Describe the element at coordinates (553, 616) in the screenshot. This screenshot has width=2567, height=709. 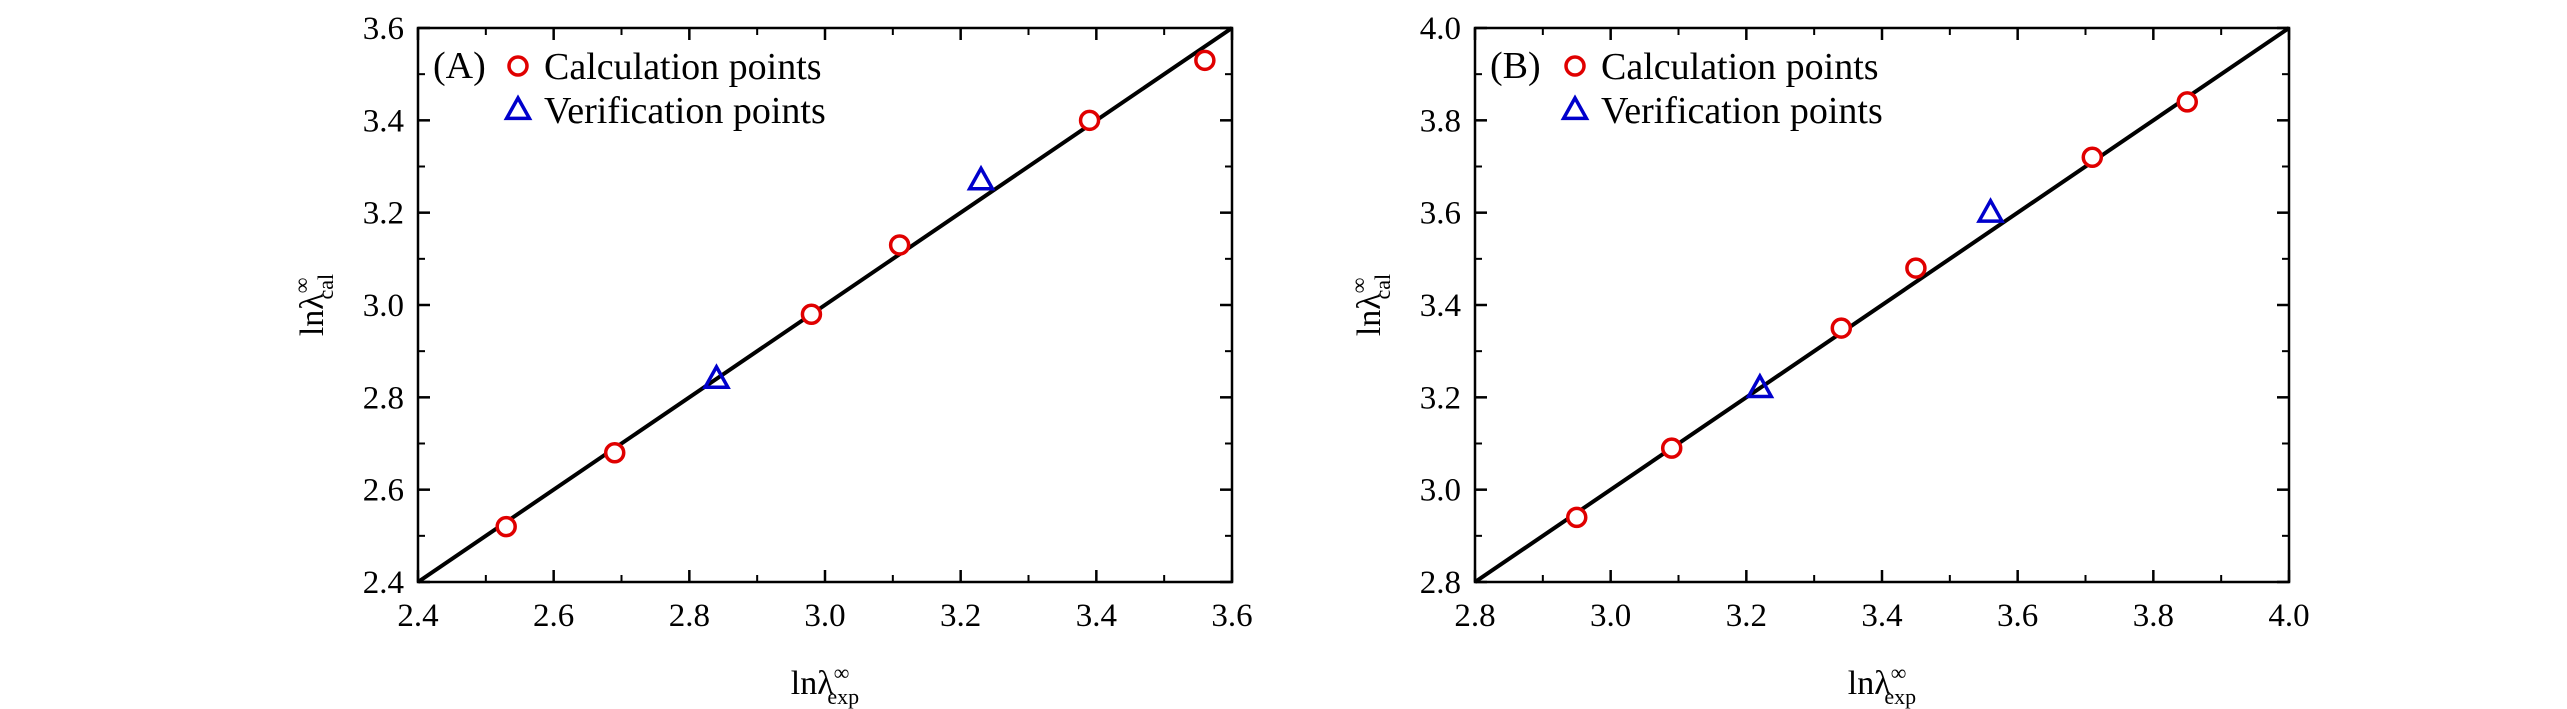
I see `x-tick-label: 2.6` at that location.